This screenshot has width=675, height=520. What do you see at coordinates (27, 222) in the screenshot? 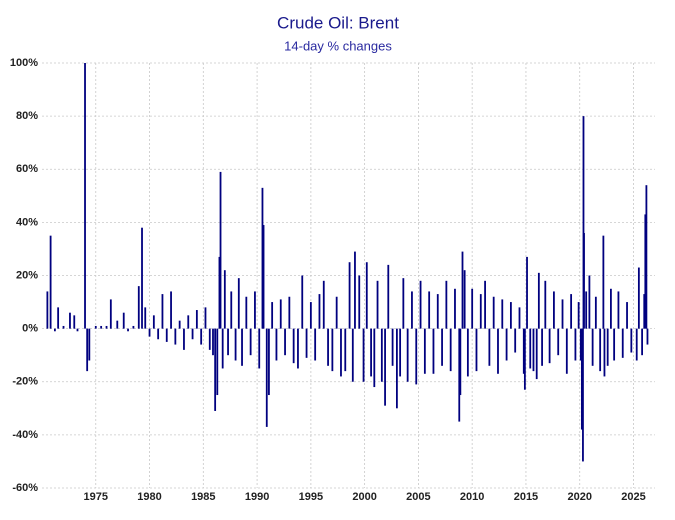
I see `y-tick-label: 40%` at bounding box center [27, 222].